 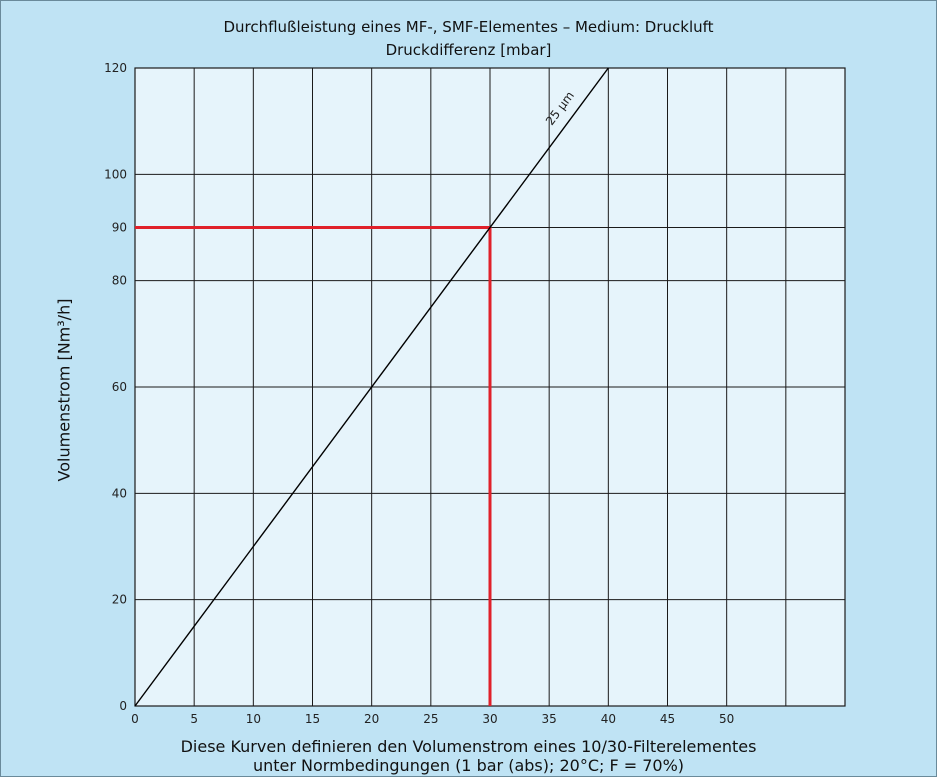 I want to click on y-tick-label-40: 40, so click(x=119, y=493).